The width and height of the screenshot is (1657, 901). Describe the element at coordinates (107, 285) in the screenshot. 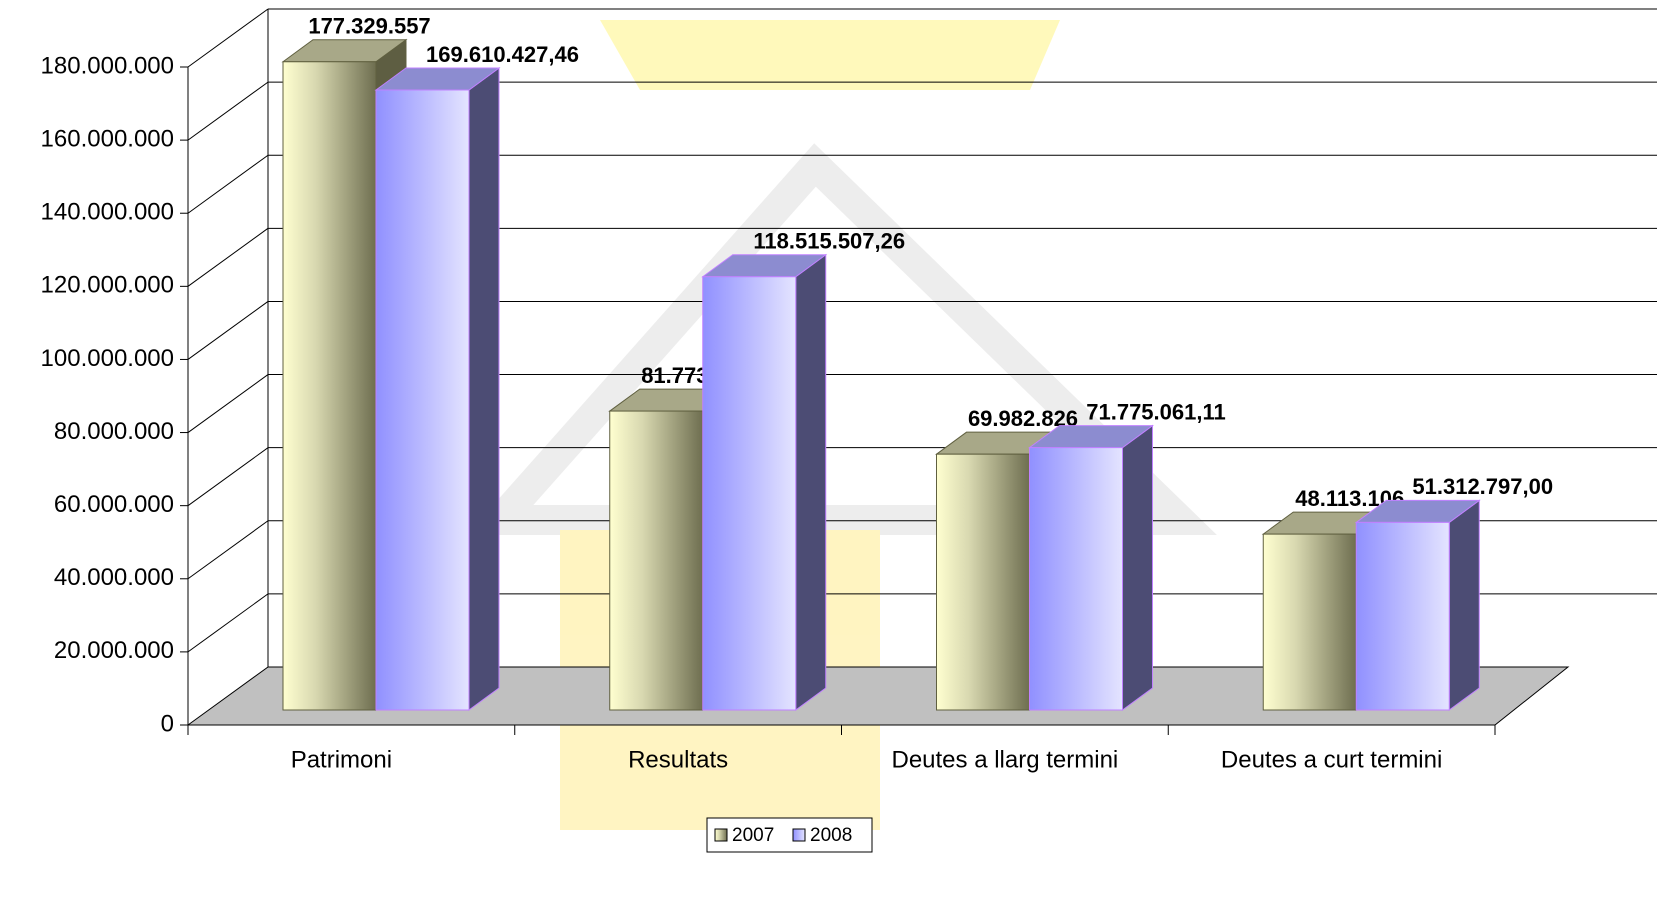

I see `y-tick-label: 120.000.000` at that location.